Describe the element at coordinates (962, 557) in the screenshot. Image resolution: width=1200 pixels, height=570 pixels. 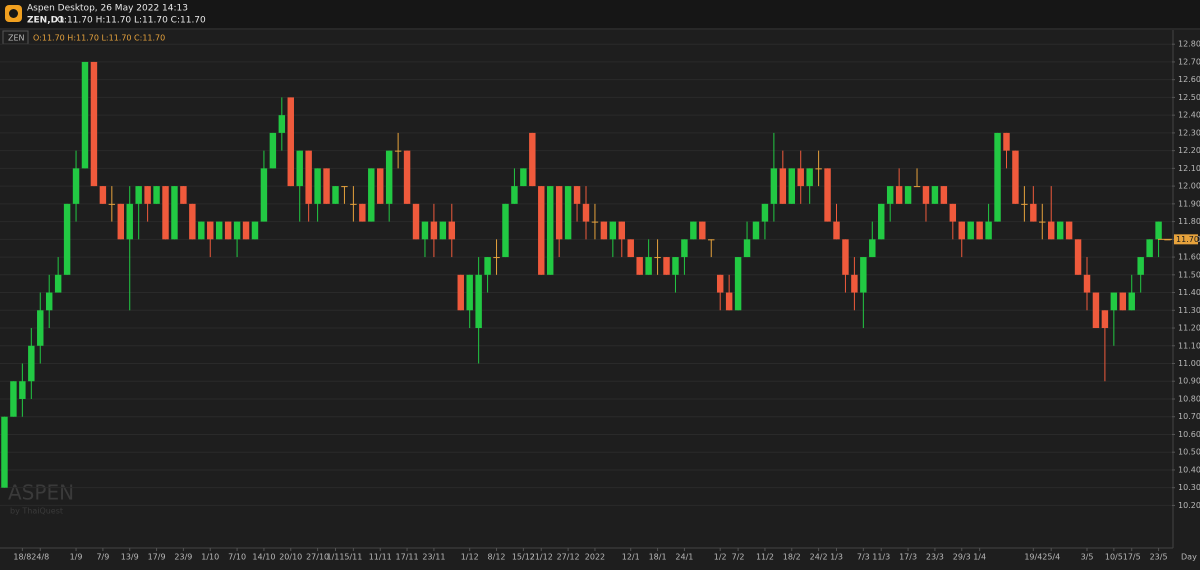
I see `x-tick-label: 29/3` at that location.